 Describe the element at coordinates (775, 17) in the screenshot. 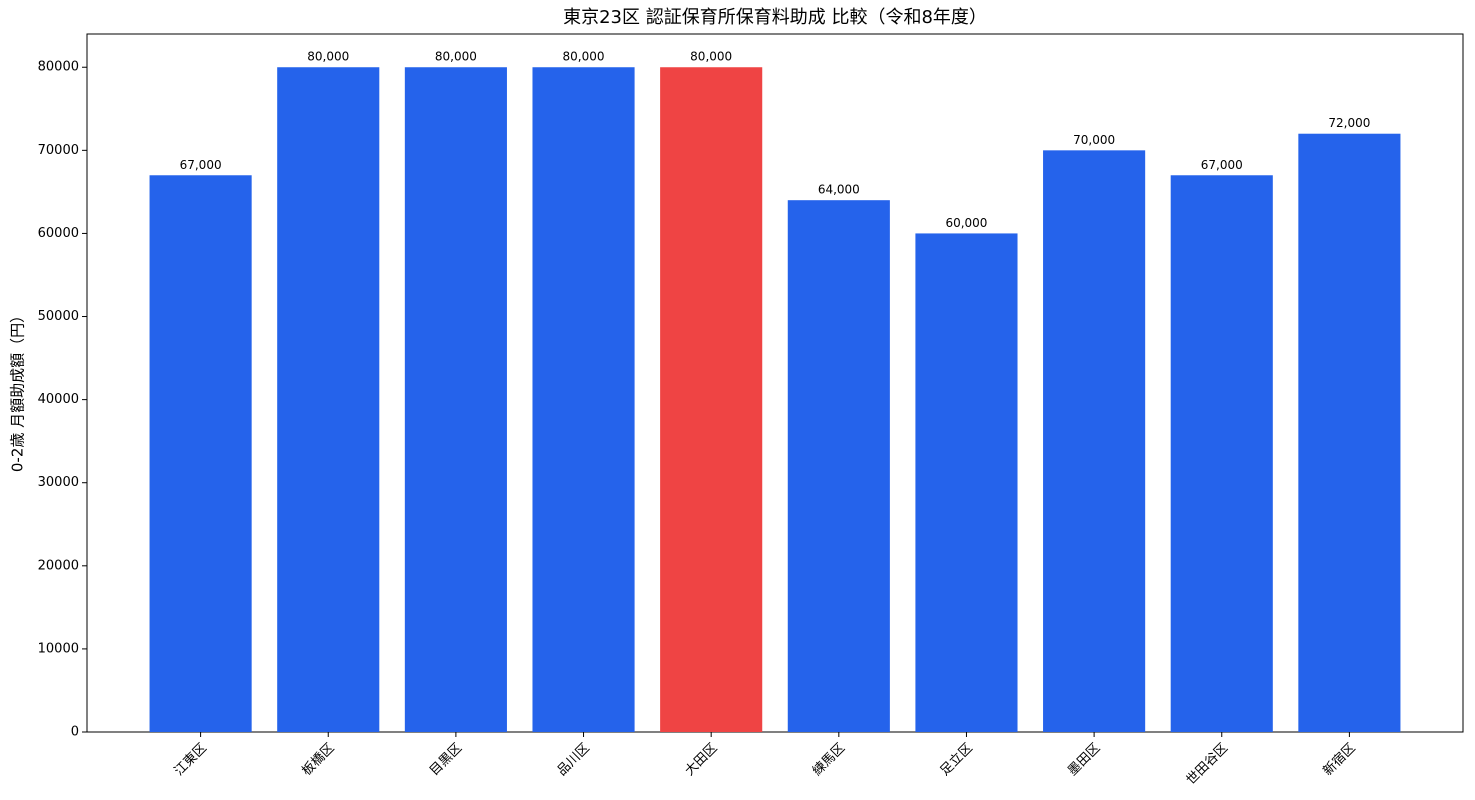

I see `chart-title: 東京23区 認証保育所保育料助成 比較（令和8年度）` at that location.